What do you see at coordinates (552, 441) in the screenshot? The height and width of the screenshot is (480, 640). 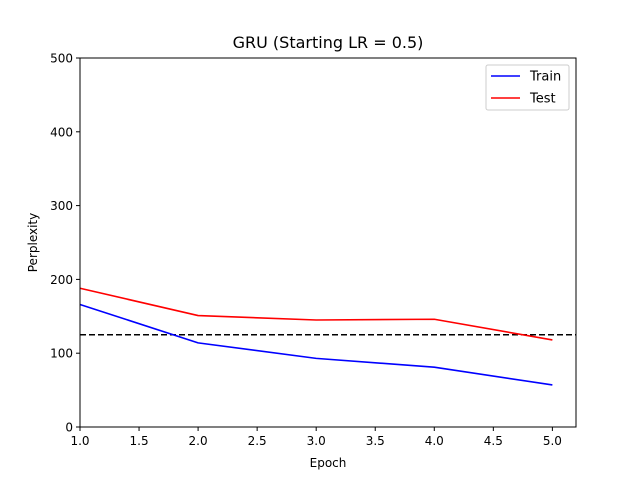 I see `x-tick-label: 5.0` at bounding box center [552, 441].